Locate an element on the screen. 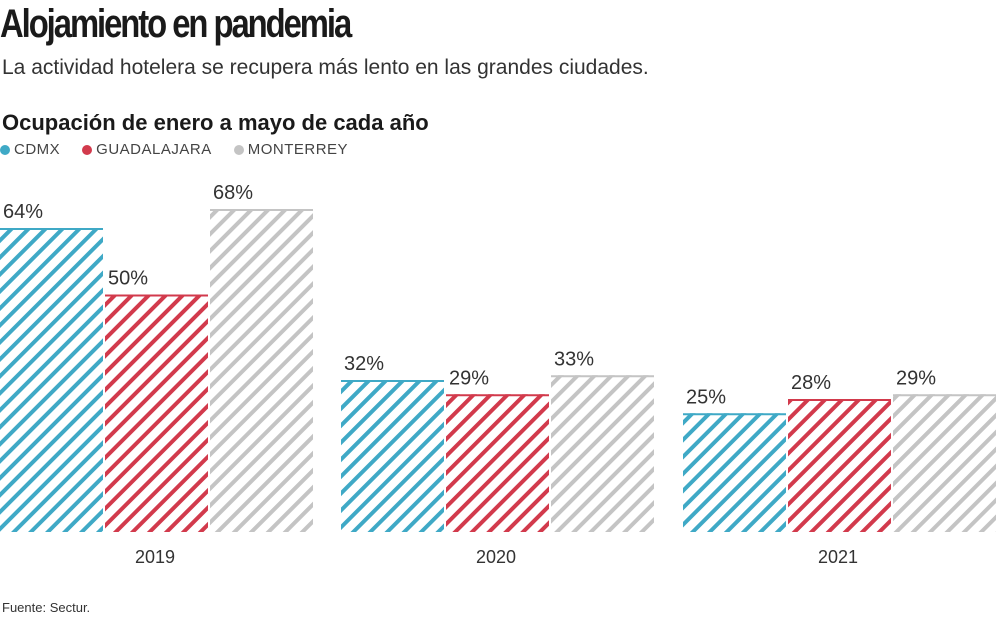 The image size is (996, 620). x-tick-label: 2019 is located at coordinates (155, 557).